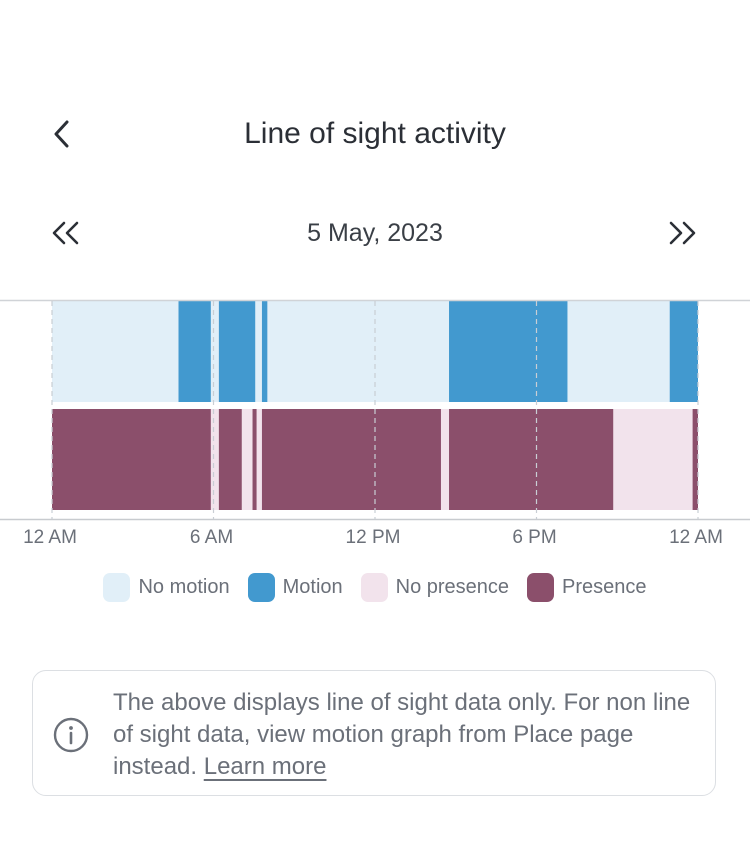  What do you see at coordinates (541, 587) in the screenshot?
I see `legend-swatch-presence` at bounding box center [541, 587].